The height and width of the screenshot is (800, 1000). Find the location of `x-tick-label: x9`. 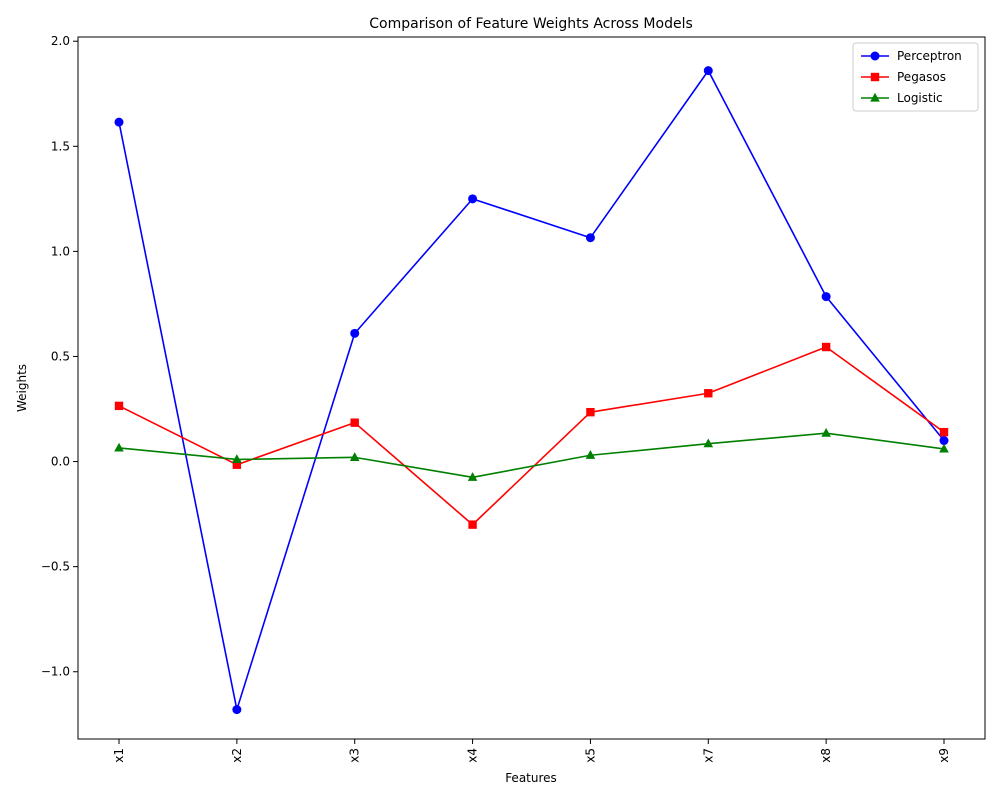

x-tick-label: x9 is located at coordinates (944, 755).